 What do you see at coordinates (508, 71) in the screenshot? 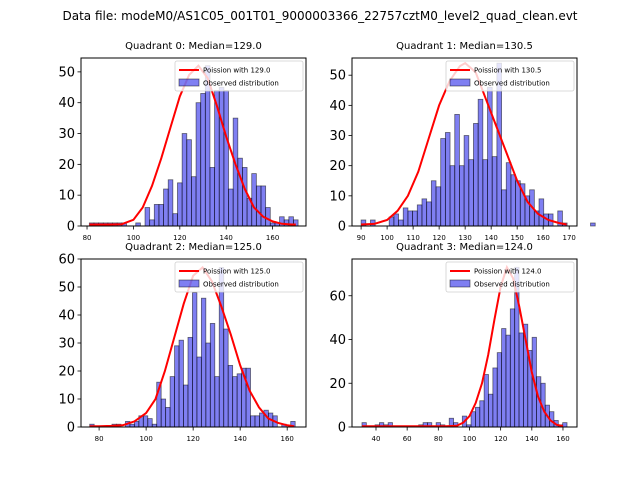
I see `legend-label: Poission with 130.5` at bounding box center [508, 71].